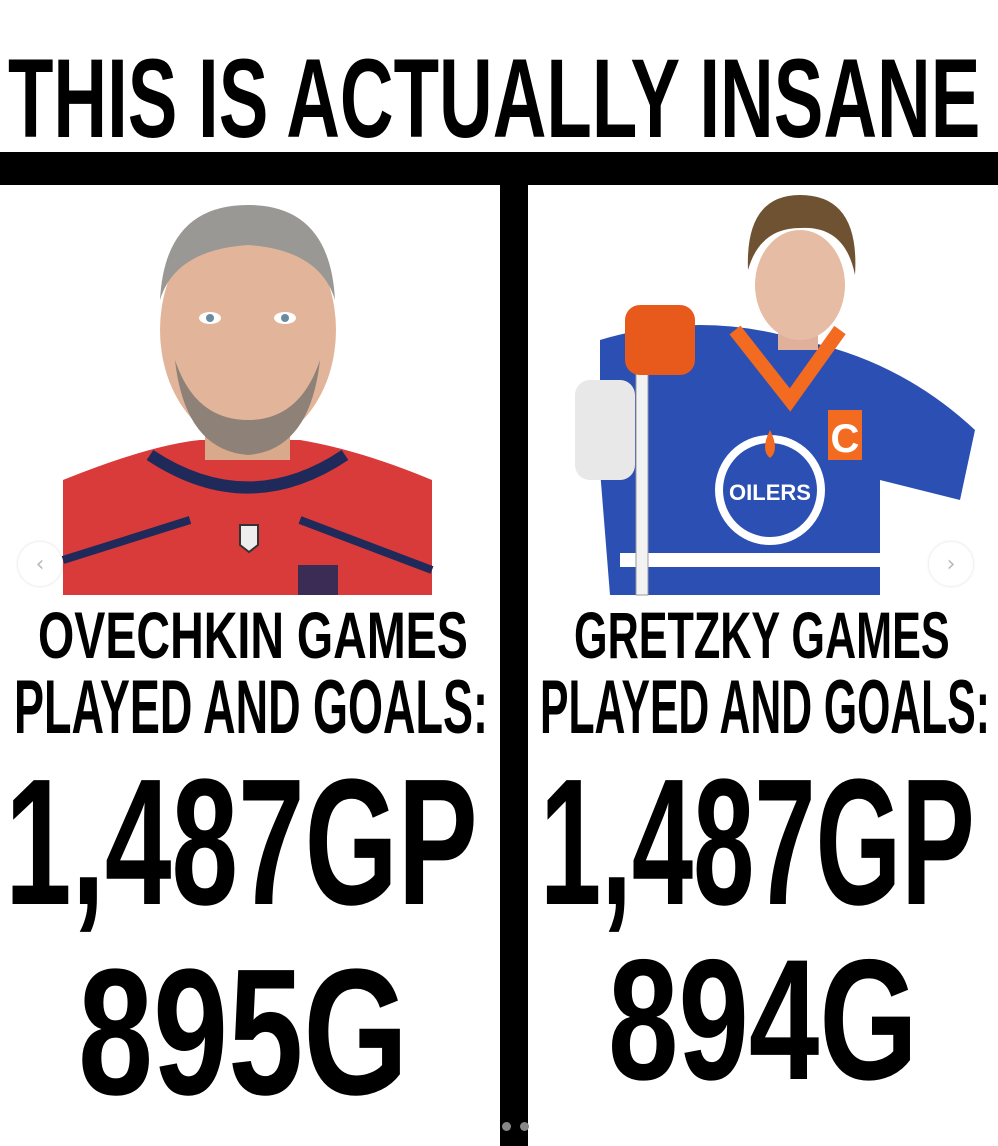  What do you see at coordinates (765, 707) in the screenshot?
I see `right-heading-line2: PLAYED AND GOALS:` at bounding box center [765, 707].